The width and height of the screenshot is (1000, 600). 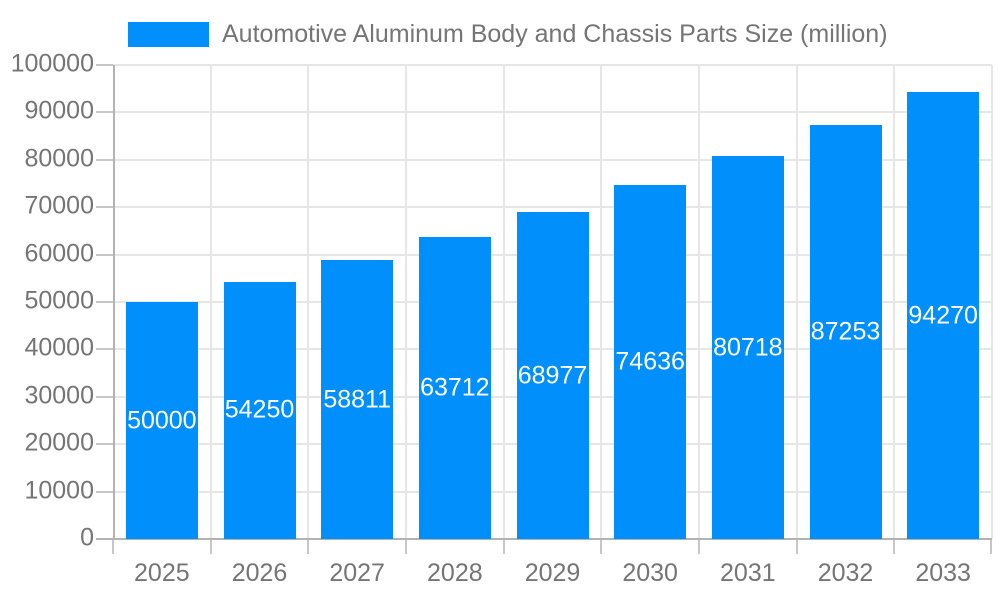 I want to click on bar-2026: 54250, so click(x=259, y=410).